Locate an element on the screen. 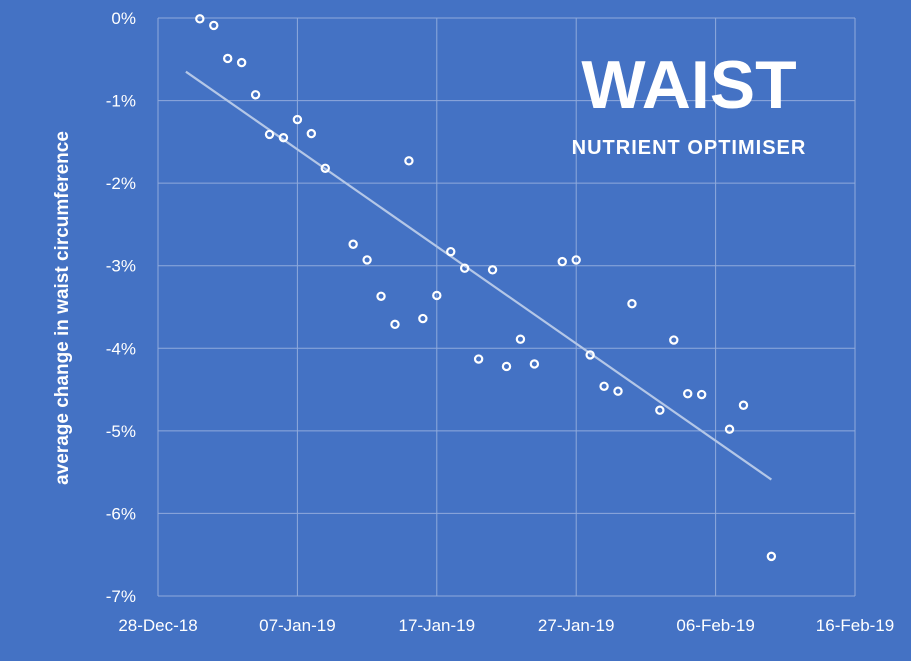  chart-title: WAIST is located at coordinates (688, 85).